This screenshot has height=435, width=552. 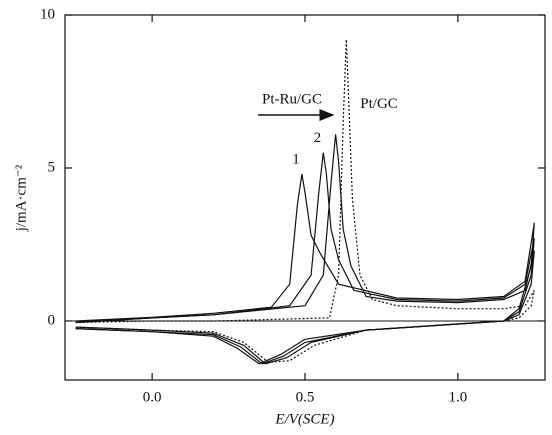 What do you see at coordinates (52, 320) in the screenshot?
I see `y-tick-label: 0` at bounding box center [52, 320].